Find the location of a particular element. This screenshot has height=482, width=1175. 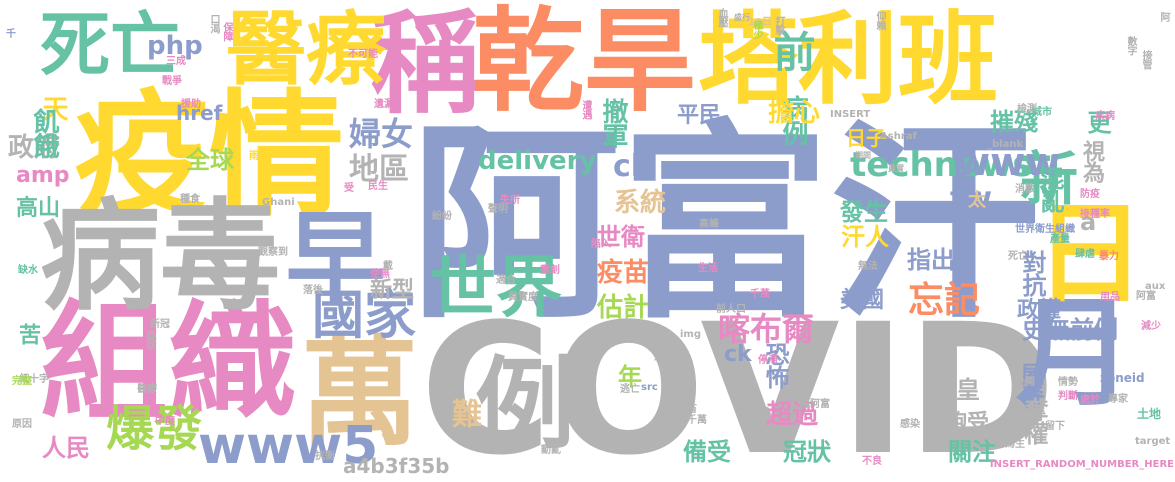

cloud-word: 期間 is located at coordinates (863, 155).